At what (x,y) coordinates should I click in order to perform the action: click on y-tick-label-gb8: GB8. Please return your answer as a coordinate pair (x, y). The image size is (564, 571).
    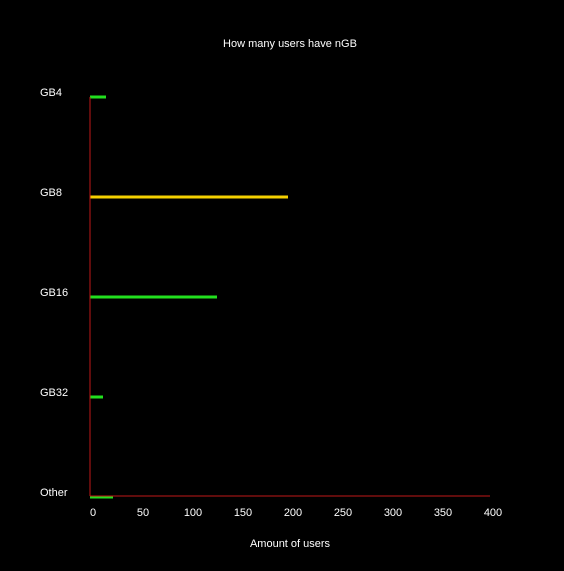
    Looking at the image, I should click on (51, 193).